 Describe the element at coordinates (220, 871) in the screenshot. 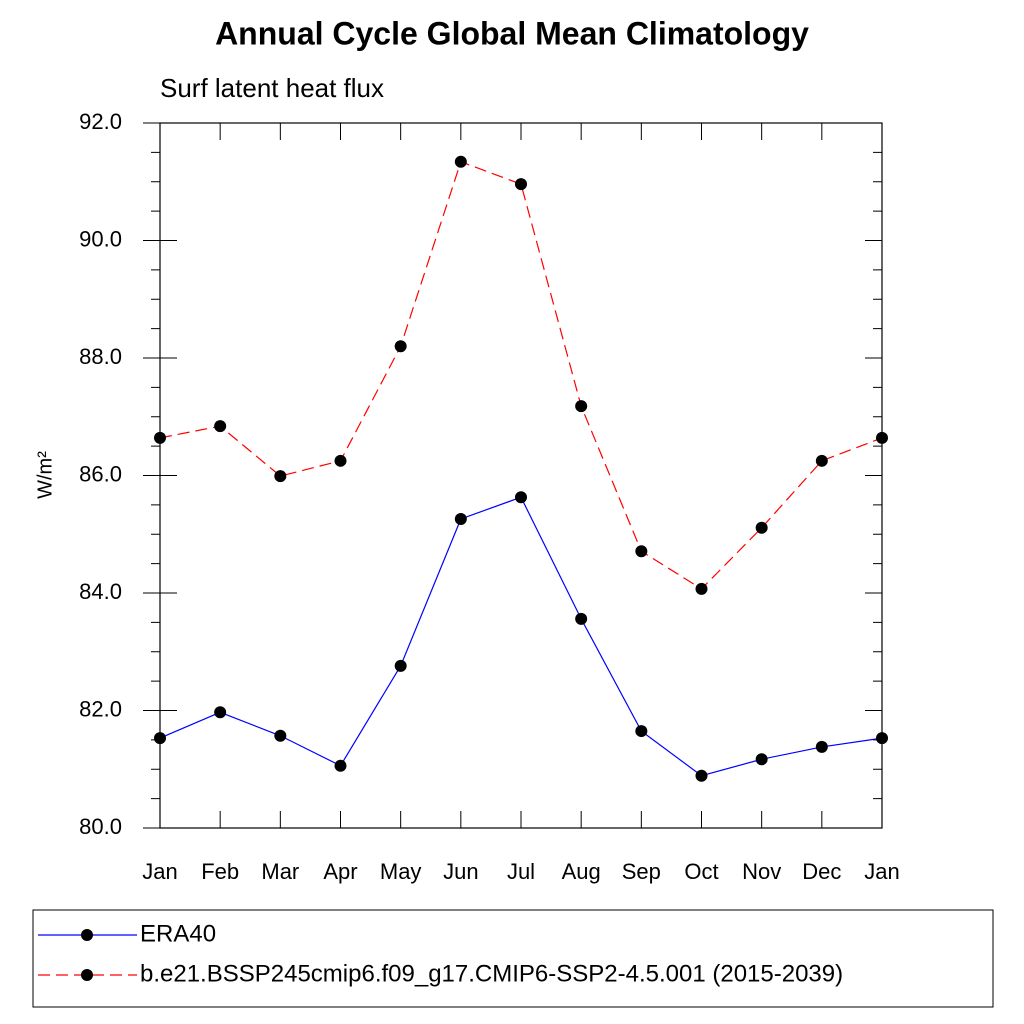

I see `x-tick-label: Feb` at that location.